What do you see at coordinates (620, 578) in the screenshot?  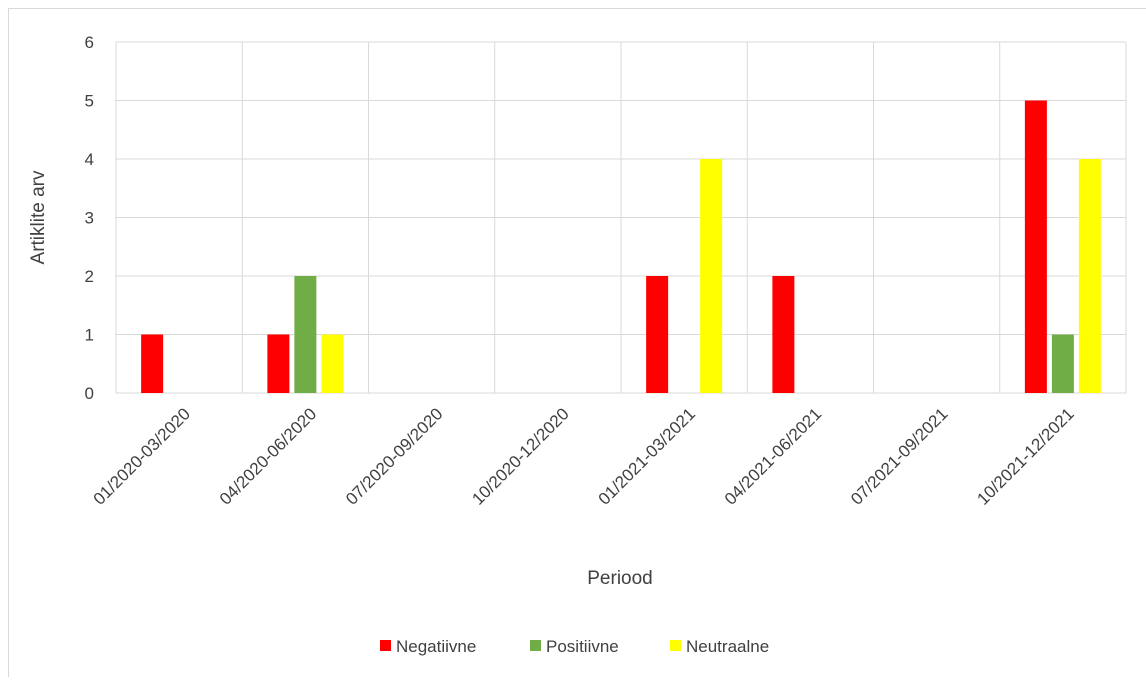 I see `x-axis-title: Periood` at bounding box center [620, 578].